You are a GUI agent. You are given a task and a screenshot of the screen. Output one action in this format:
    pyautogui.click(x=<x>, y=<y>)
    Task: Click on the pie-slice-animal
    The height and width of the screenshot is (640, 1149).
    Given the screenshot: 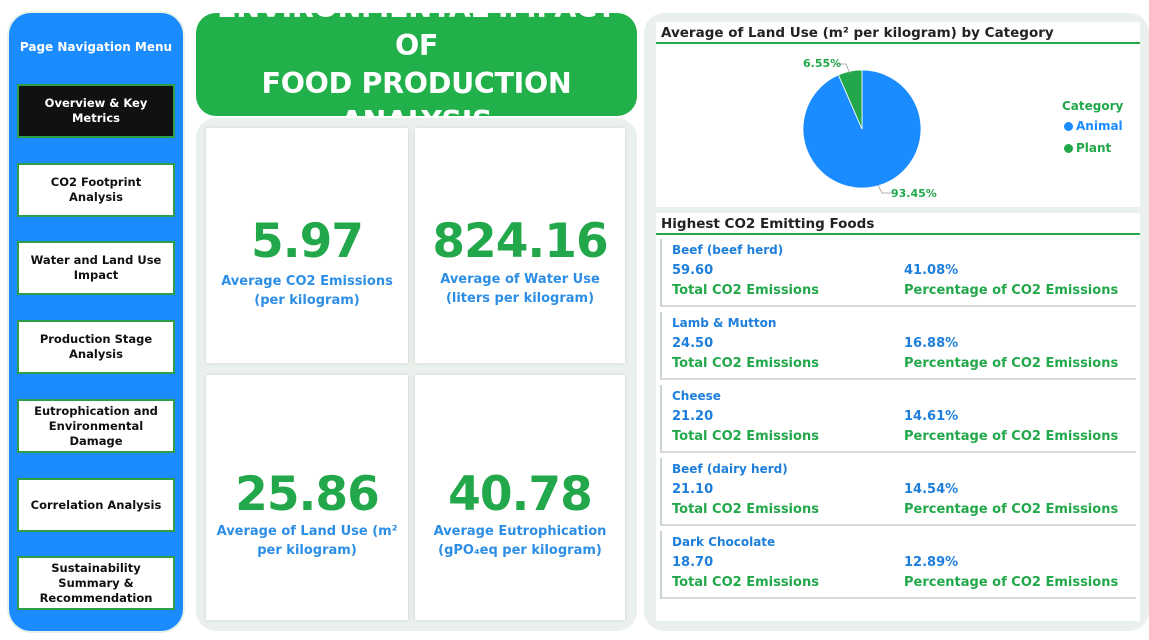 What is the action you would take?
    pyautogui.click(x=862, y=129)
    